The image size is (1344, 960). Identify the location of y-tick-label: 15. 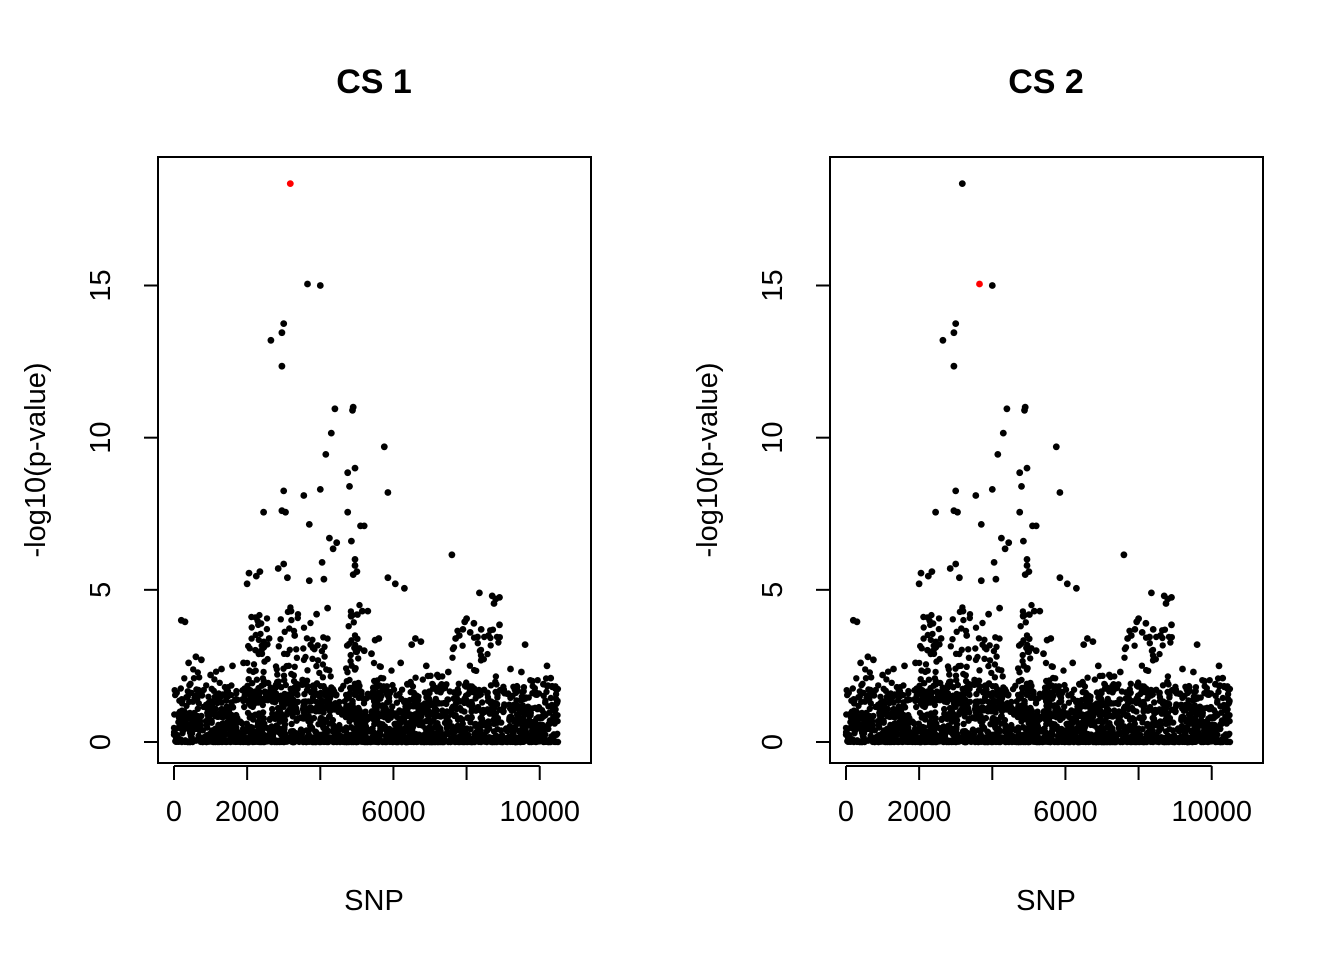
(773, 285).